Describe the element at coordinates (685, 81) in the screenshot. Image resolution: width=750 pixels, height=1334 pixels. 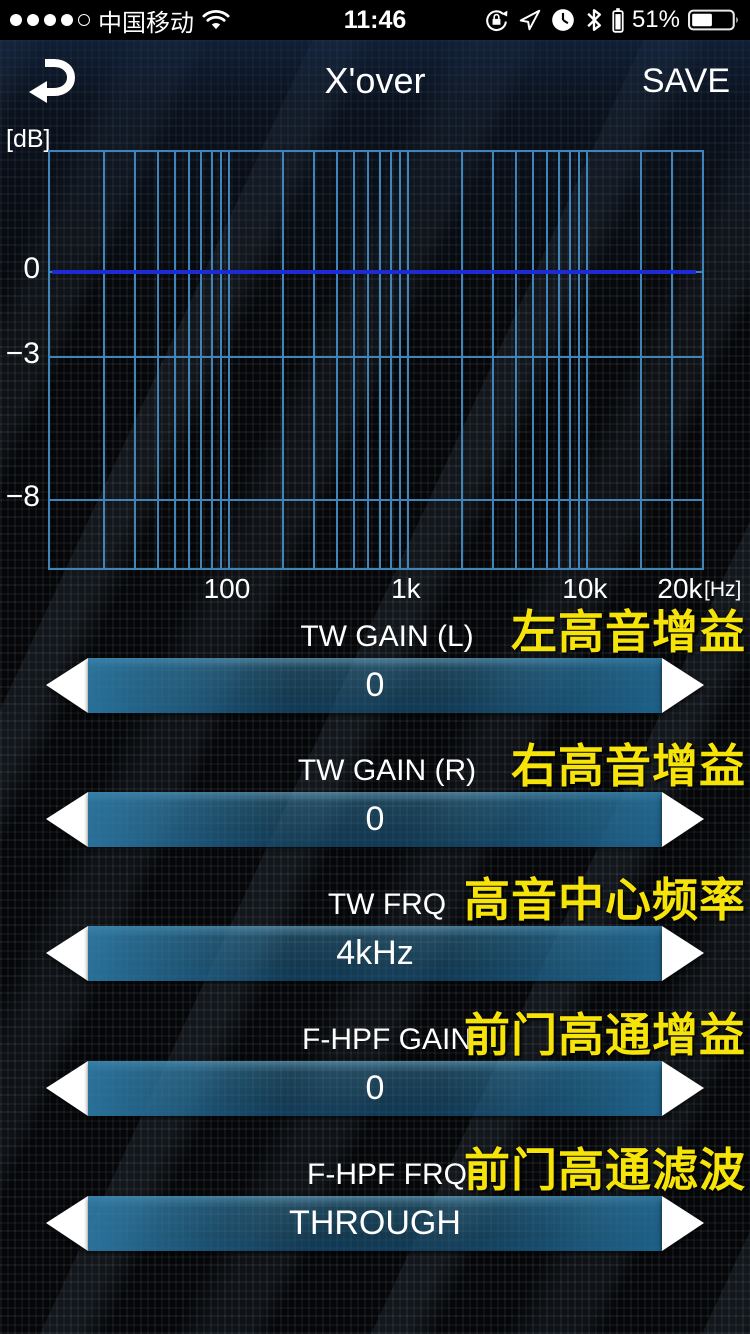
I see `save-button: SAVE` at that location.